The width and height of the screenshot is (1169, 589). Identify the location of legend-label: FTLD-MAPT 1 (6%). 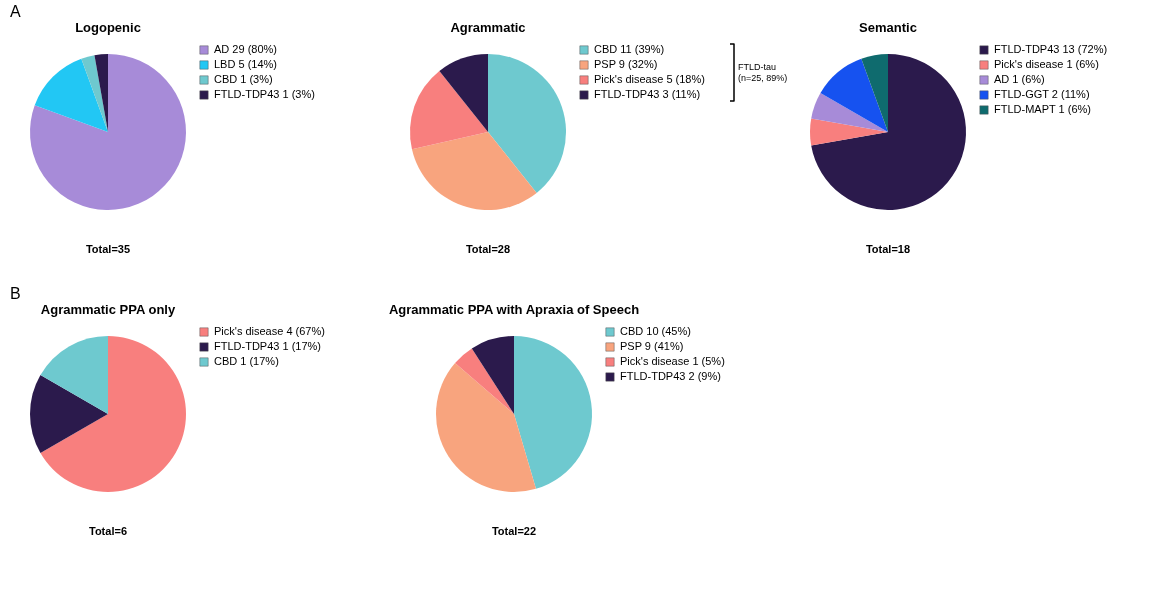
(1042, 109).